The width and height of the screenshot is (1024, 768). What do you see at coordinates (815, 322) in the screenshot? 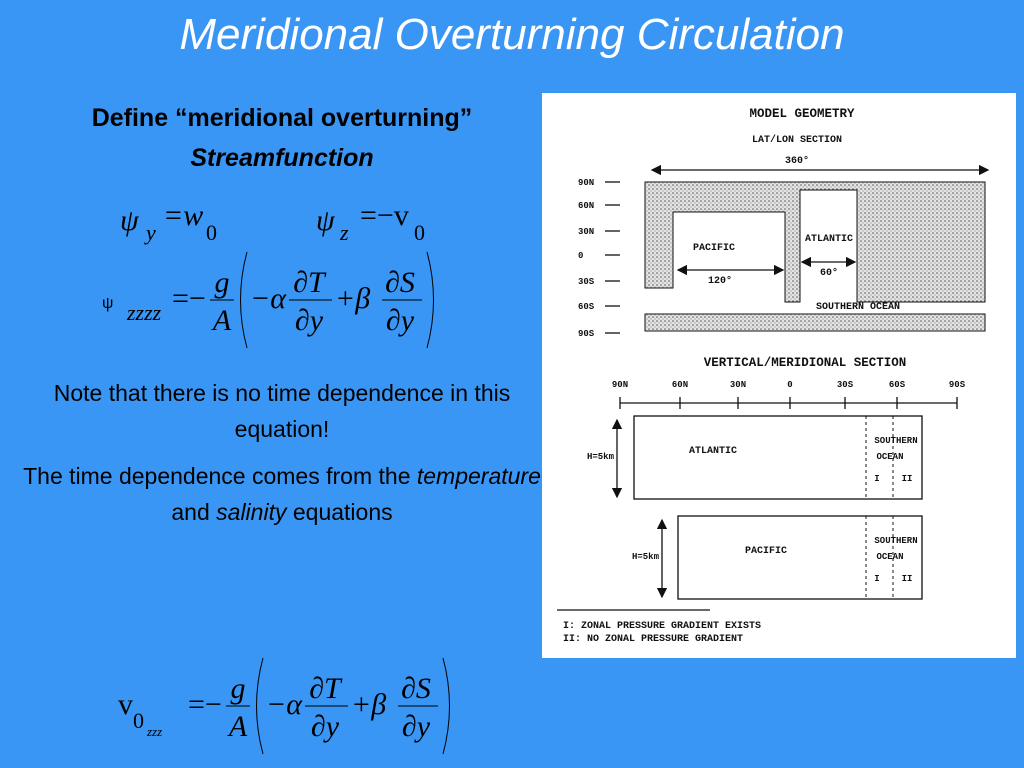
I see `antarctica` at bounding box center [815, 322].